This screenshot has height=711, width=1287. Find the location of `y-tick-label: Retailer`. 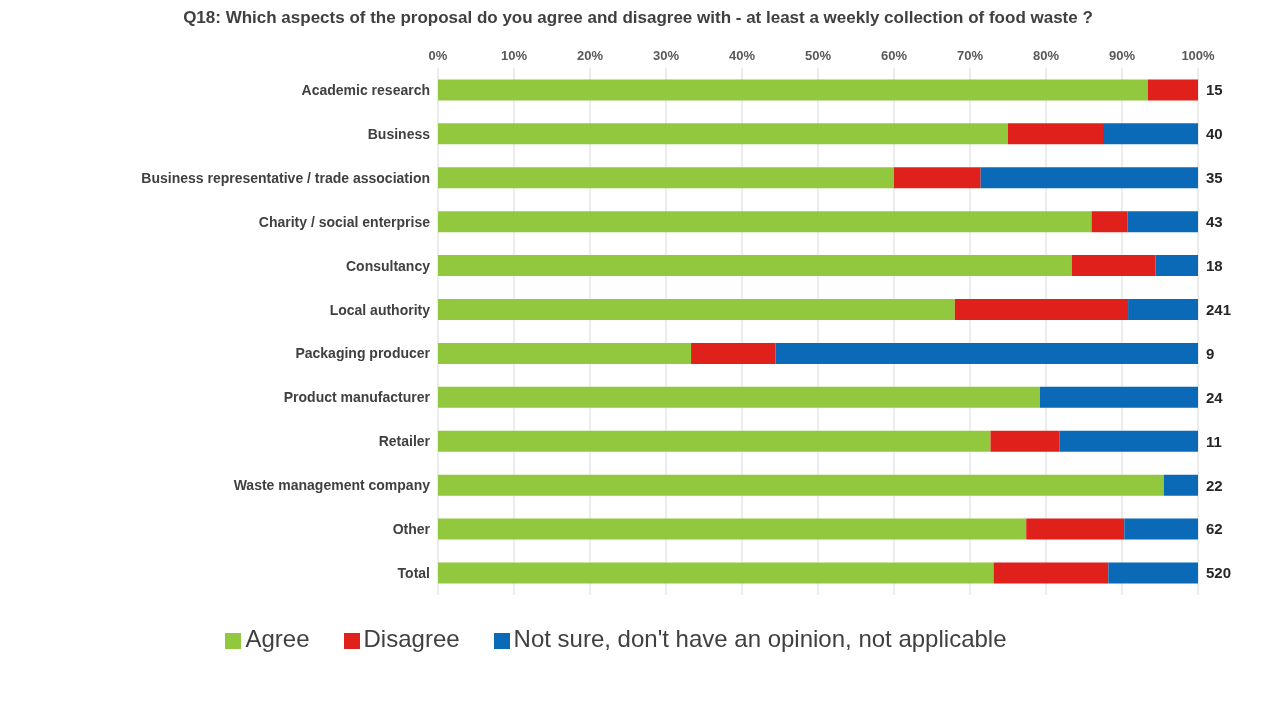

y-tick-label: Retailer is located at coordinates (404, 441).